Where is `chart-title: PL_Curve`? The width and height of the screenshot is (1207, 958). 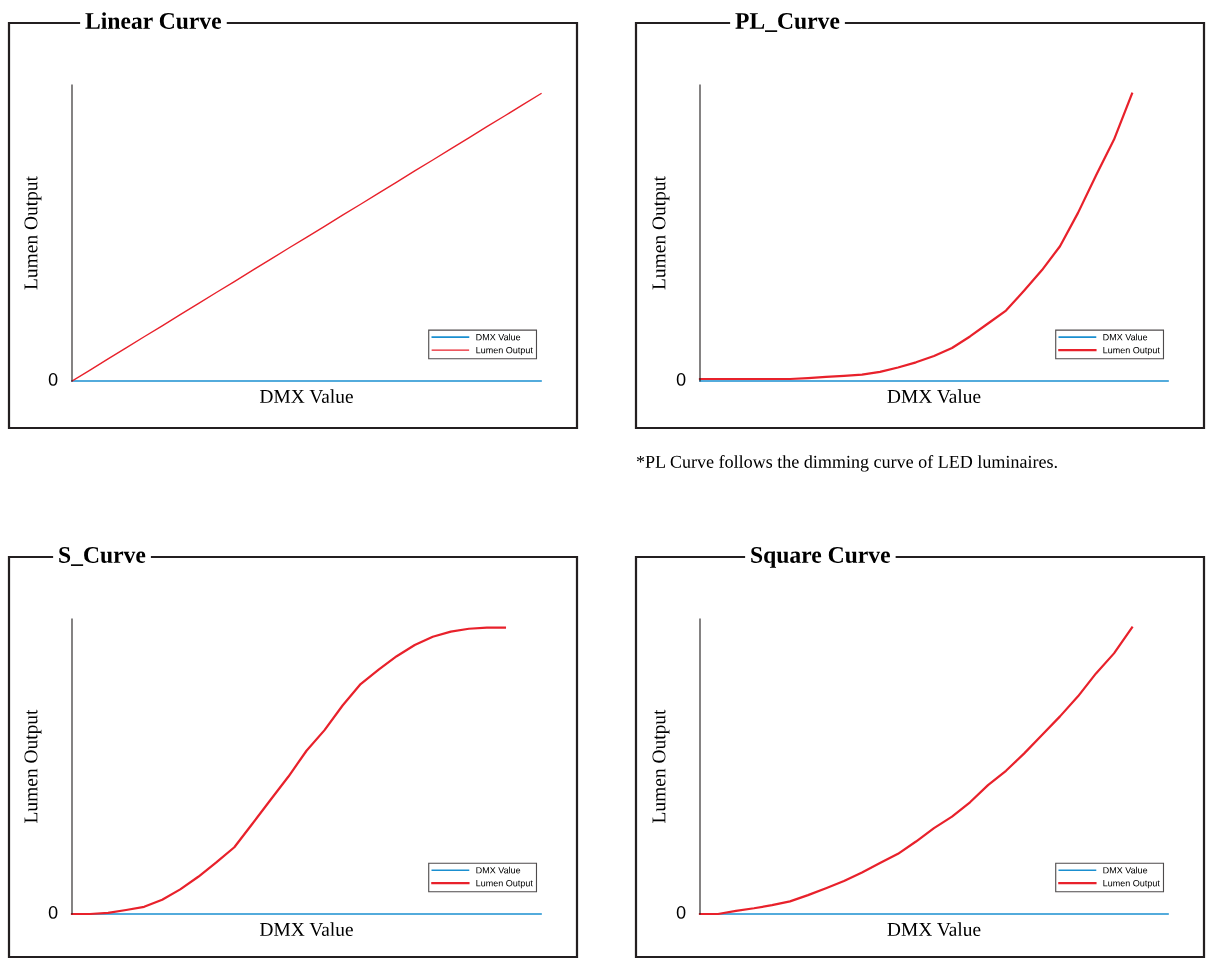
chart-title: PL_Curve is located at coordinates (787, 22).